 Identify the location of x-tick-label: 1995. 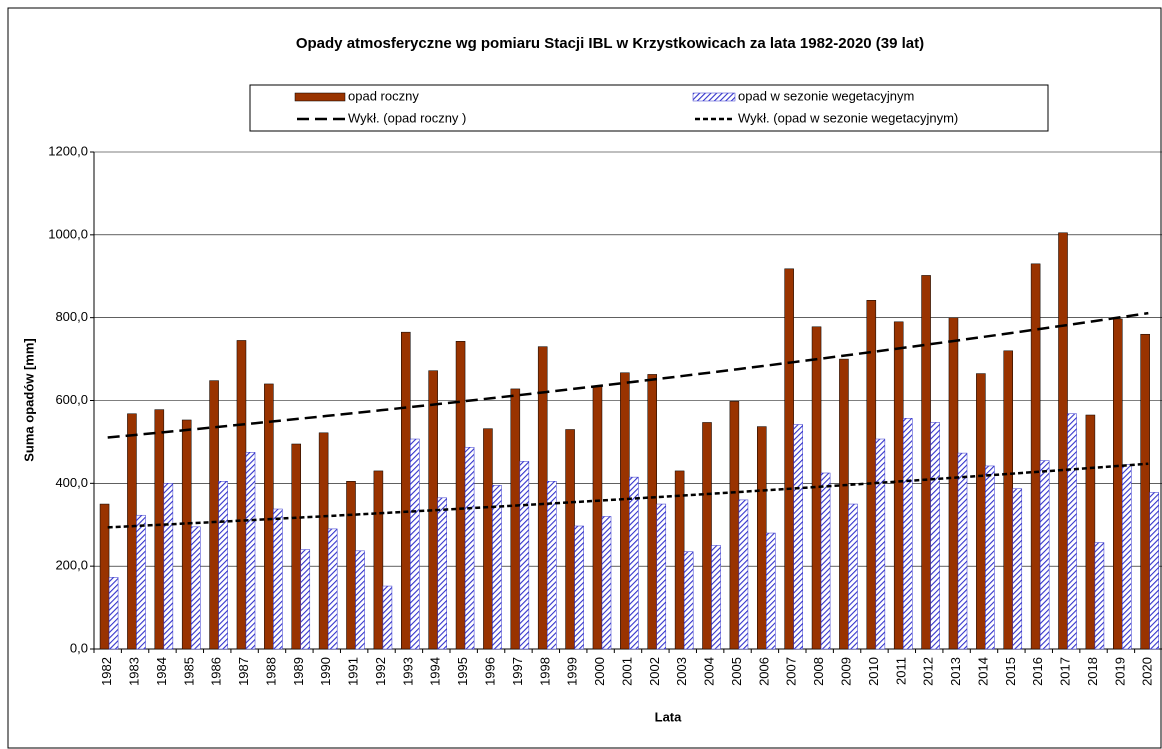
(462, 671).